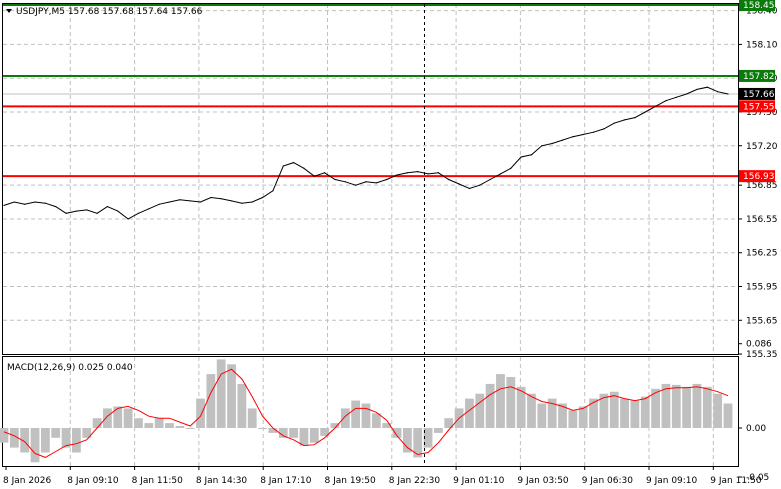  What do you see at coordinates (9, 11) in the screenshot?
I see `collapse-arrow-icon` at bounding box center [9, 11].